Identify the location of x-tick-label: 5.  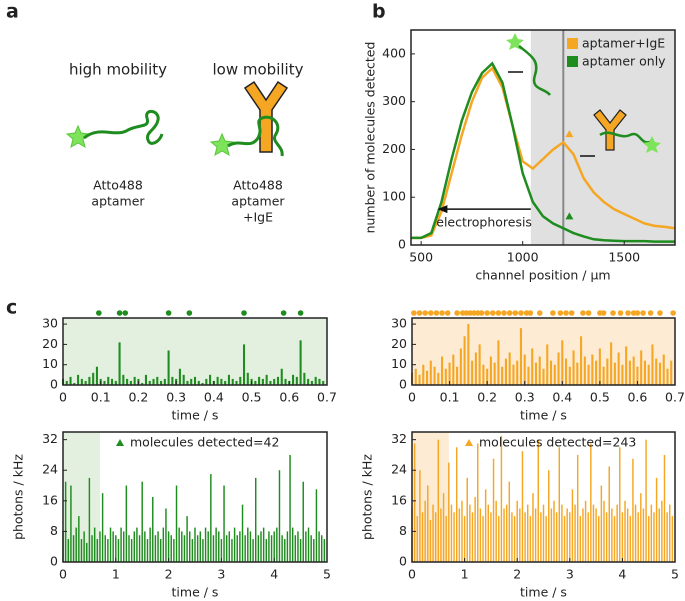
(675, 574).